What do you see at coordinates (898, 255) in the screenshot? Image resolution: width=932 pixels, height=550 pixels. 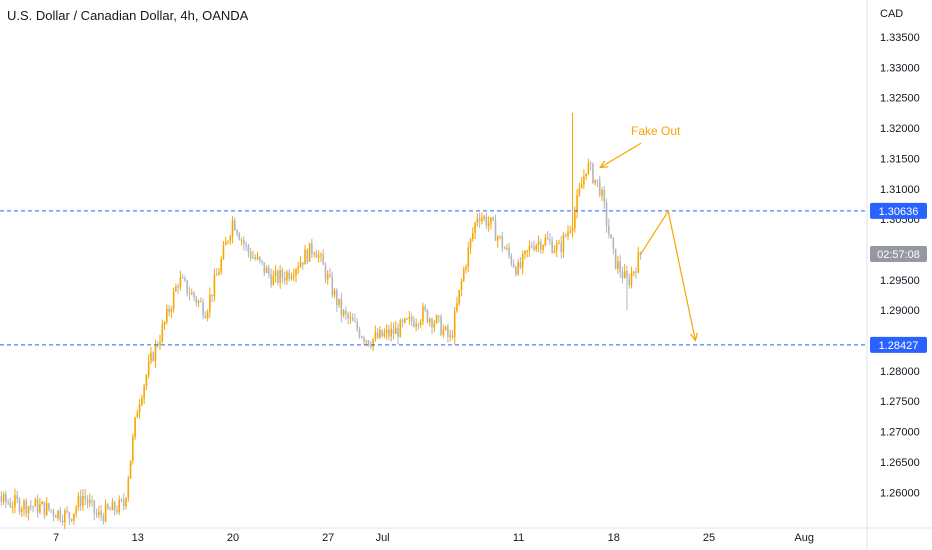 I see `countdown-label: 02:57:08` at bounding box center [898, 255].